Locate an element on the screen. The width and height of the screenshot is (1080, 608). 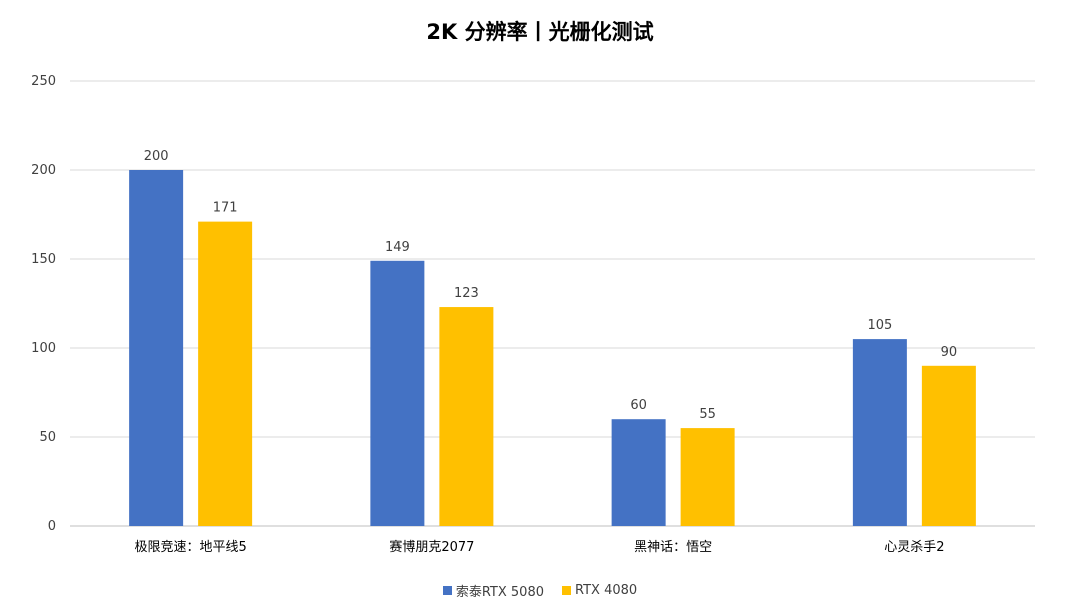
legend-item-series-2: RTX 4080 is located at coordinates (599, 590).